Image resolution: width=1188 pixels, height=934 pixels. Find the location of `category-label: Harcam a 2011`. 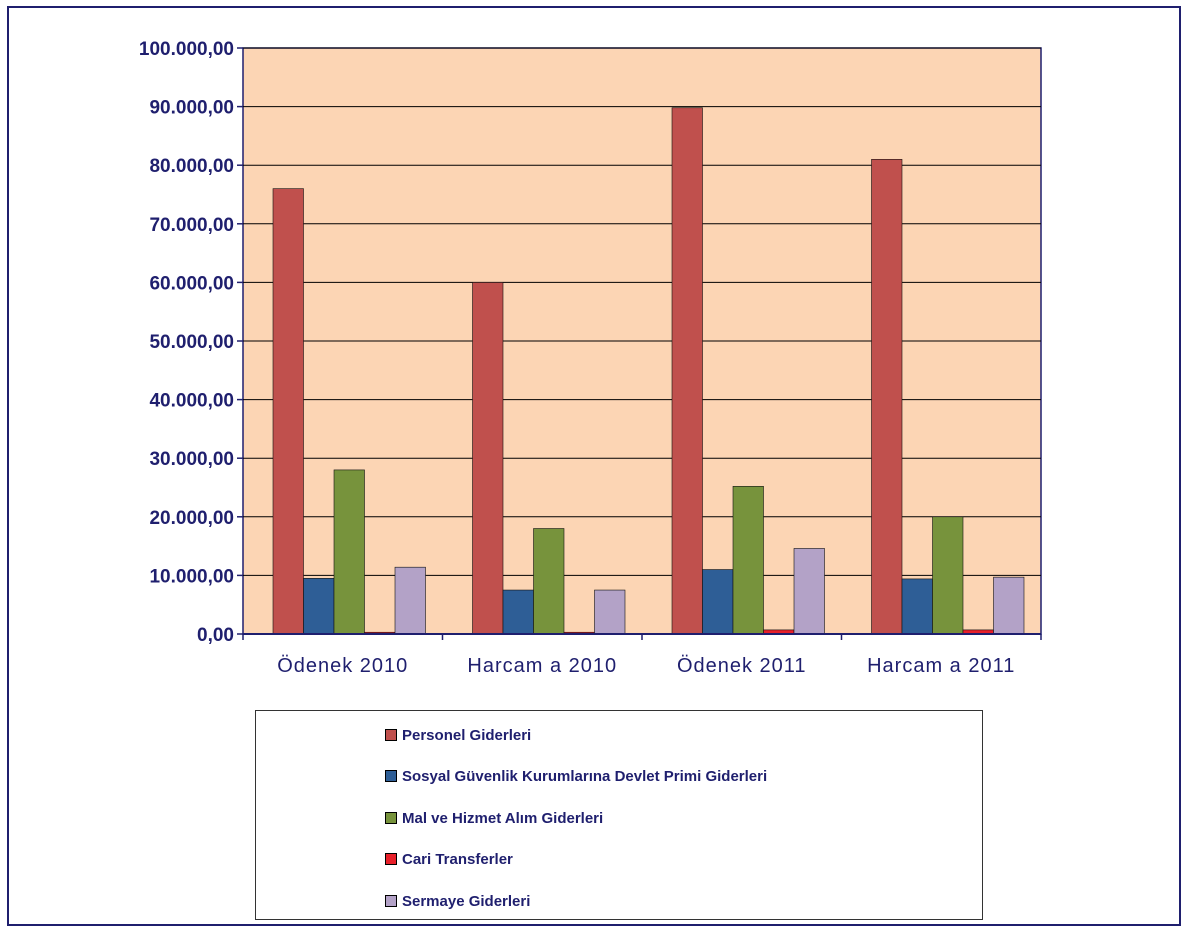

category-label: Harcam a 2011 is located at coordinates (941, 666).